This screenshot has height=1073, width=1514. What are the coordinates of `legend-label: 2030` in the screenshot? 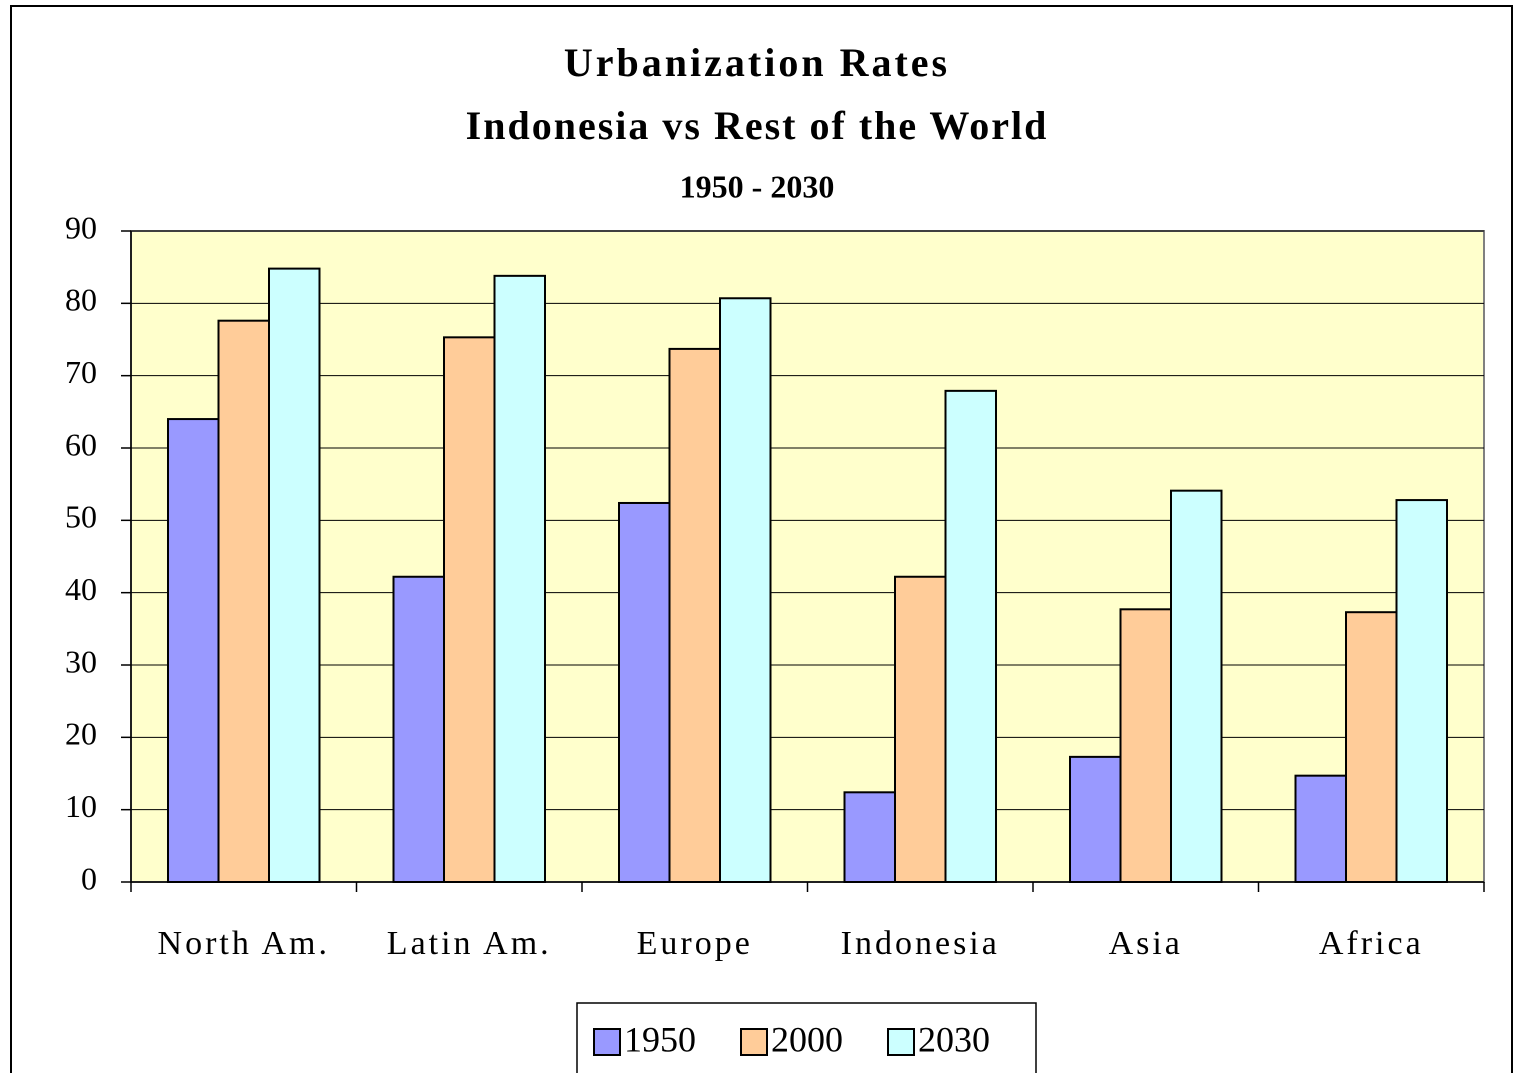 It's located at (954, 1039).